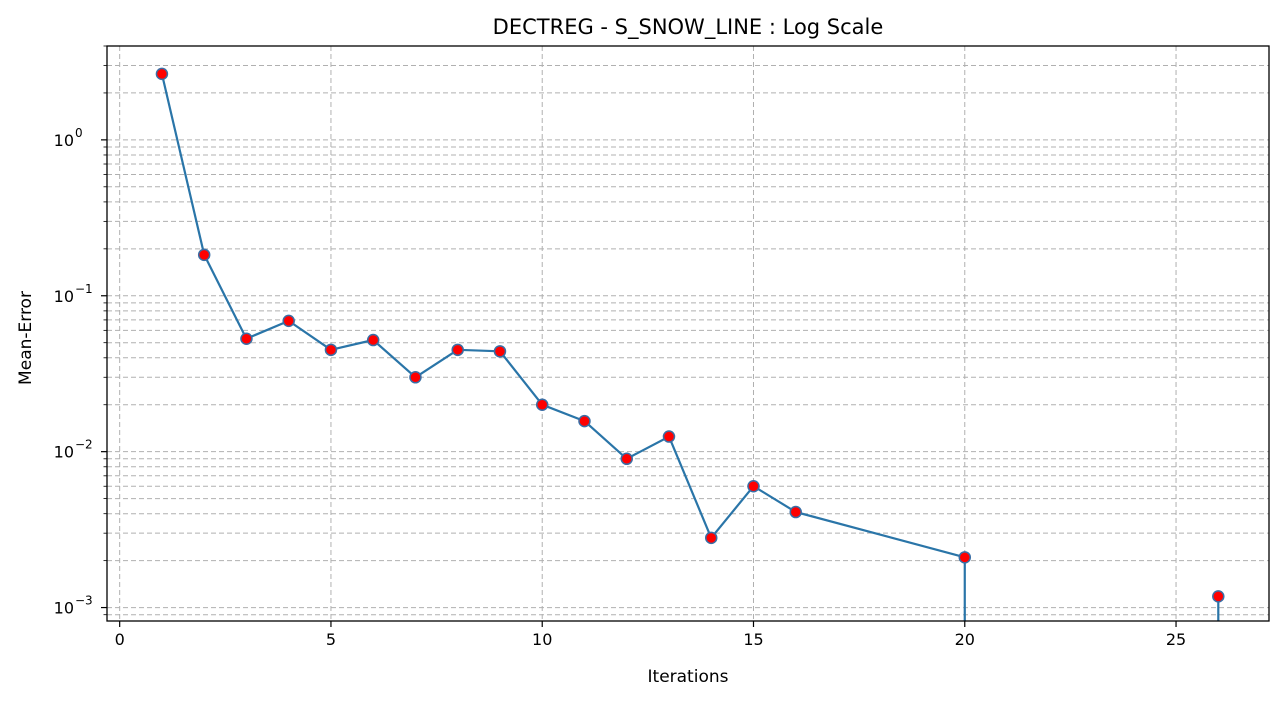 Image resolution: width=1284 pixels, height=701 pixels. What do you see at coordinates (120, 639) in the screenshot?
I see `x-tick-label: 0` at bounding box center [120, 639].